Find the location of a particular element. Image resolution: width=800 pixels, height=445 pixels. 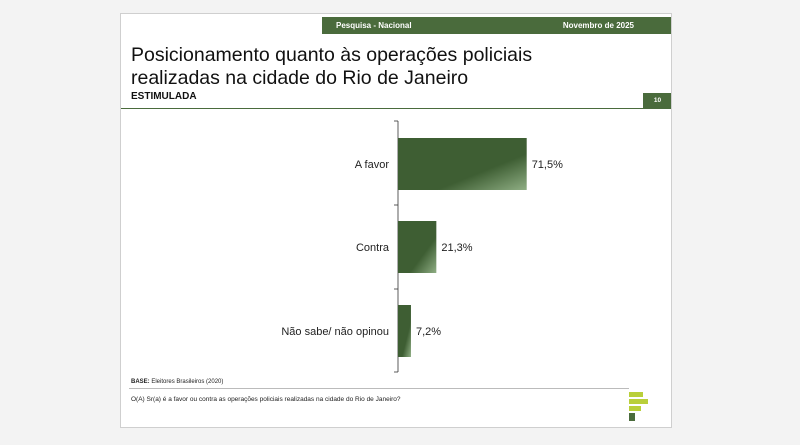

base-note: BASE: Eleitores Brasileiros (2020) is located at coordinates (177, 382).